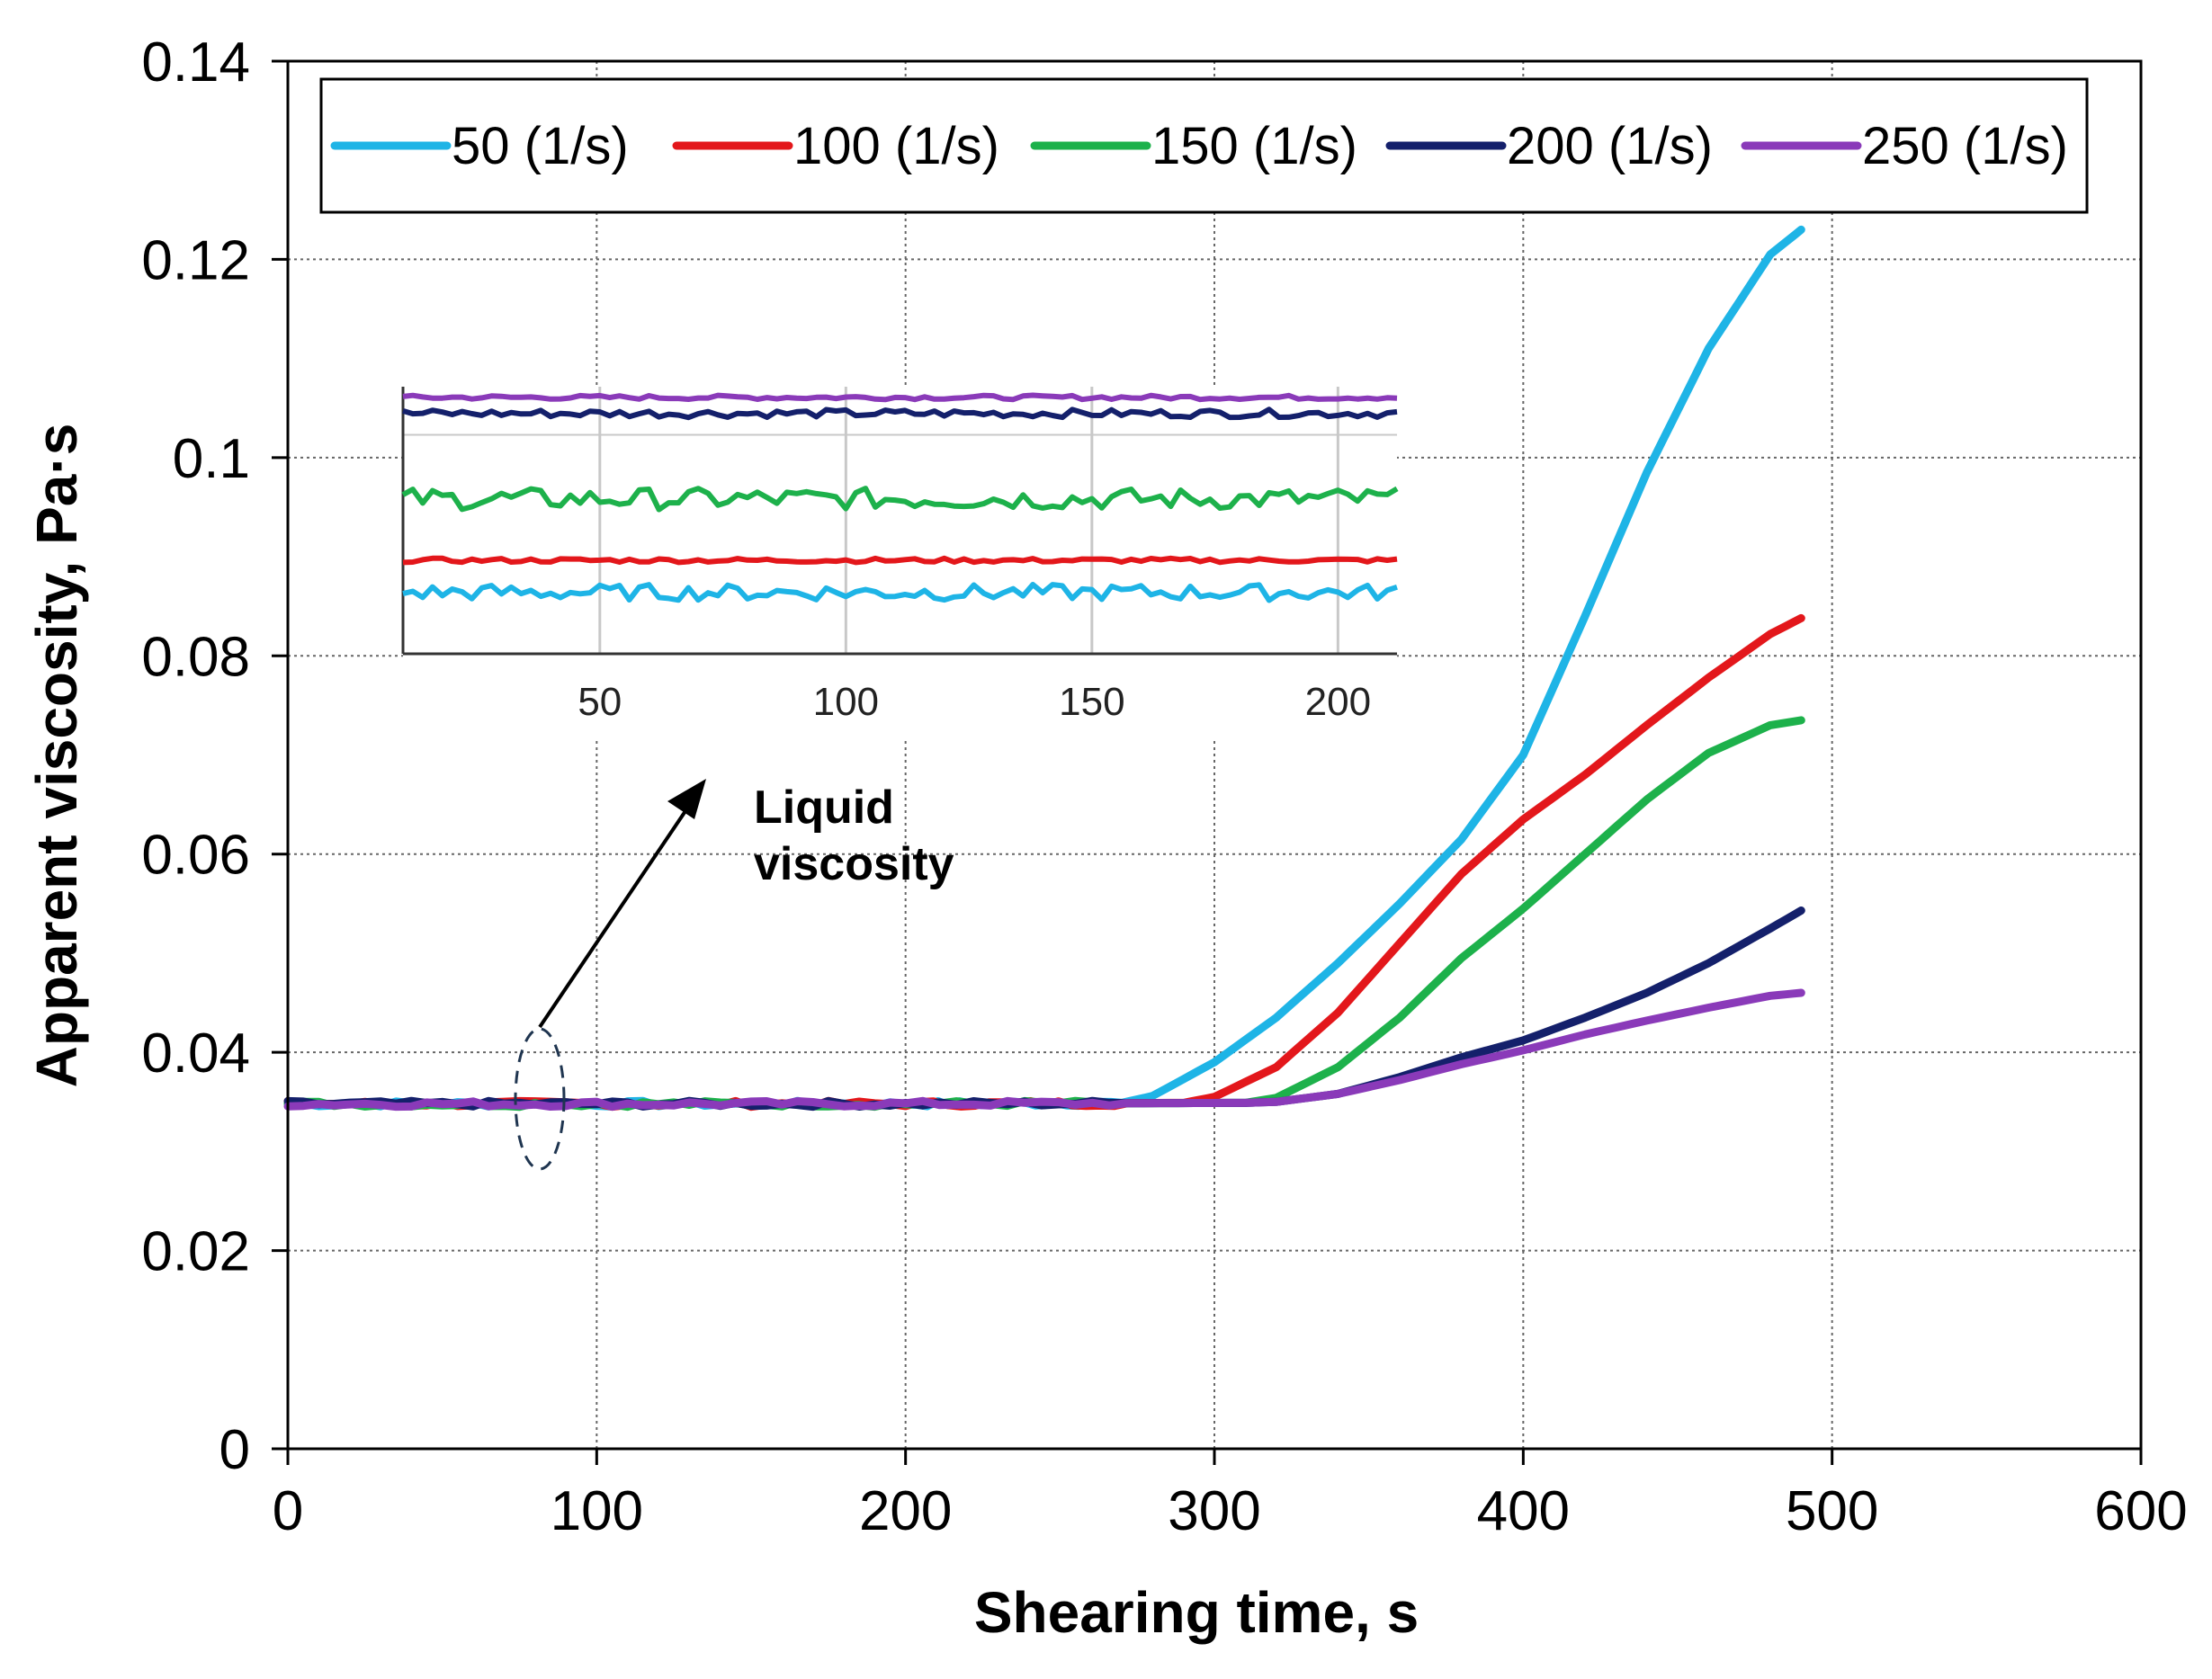 Image resolution: width=2212 pixels, height=1679 pixels. I want to click on y-tick-label-0: 0, so click(234, 1450).